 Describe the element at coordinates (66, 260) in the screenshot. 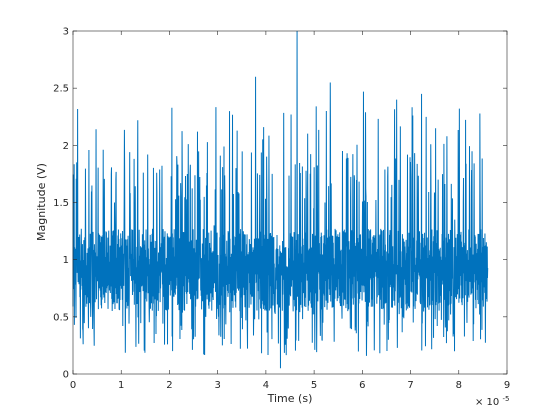

I see `y-tick-label: 1` at that location.